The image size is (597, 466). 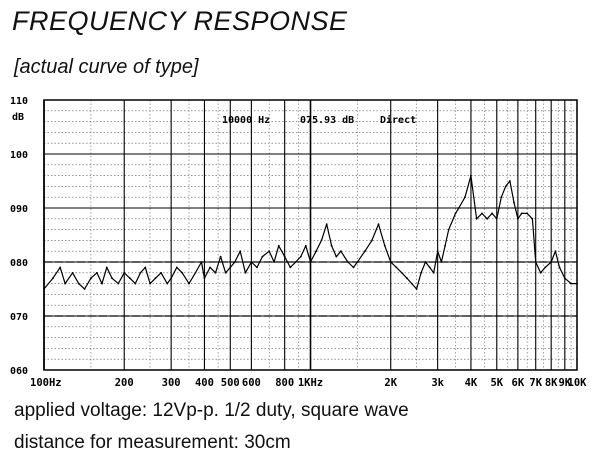 What do you see at coordinates (19, 236) in the screenshot?
I see `y-axis-labels: 110 100 090 080 070 060` at bounding box center [19, 236].